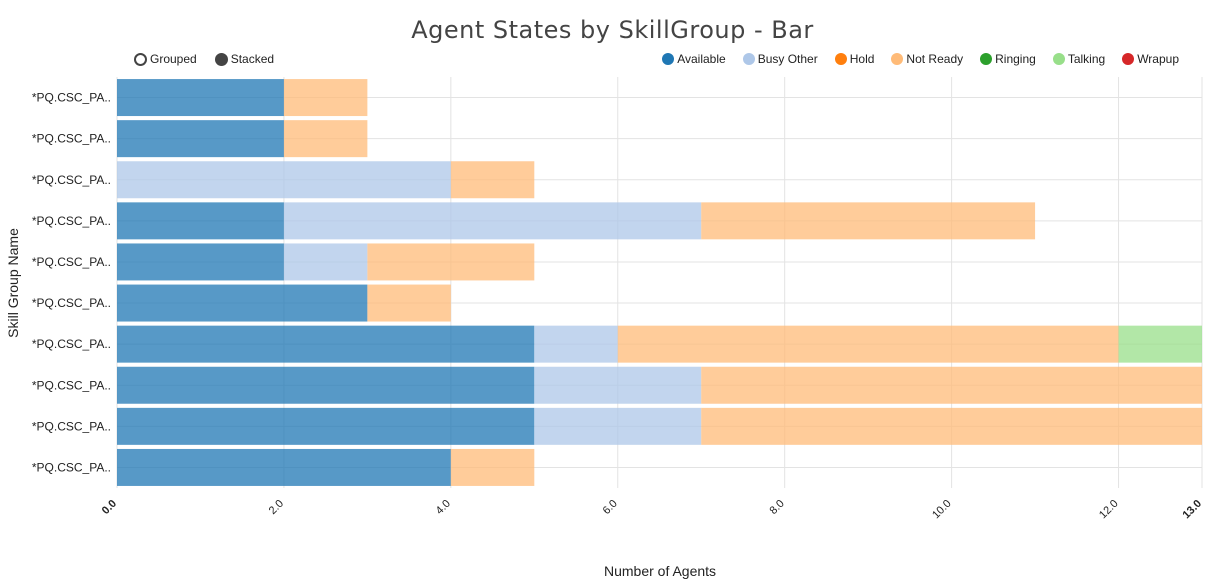  I want to click on legend-item: Talking, so click(1079, 59).